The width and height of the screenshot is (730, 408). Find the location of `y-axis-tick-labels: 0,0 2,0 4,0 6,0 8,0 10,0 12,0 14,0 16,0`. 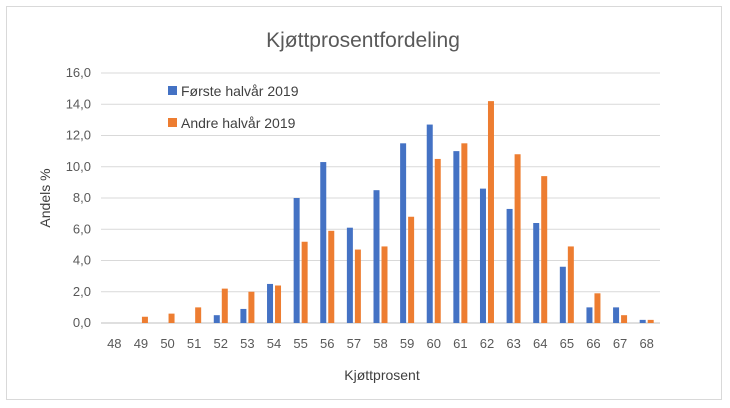

y-axis-tick-labels: 0,0 2,0 4,0 6,0 8,0 10,0 12,0 14,0 16,0 is located at coordinates (78, 197).